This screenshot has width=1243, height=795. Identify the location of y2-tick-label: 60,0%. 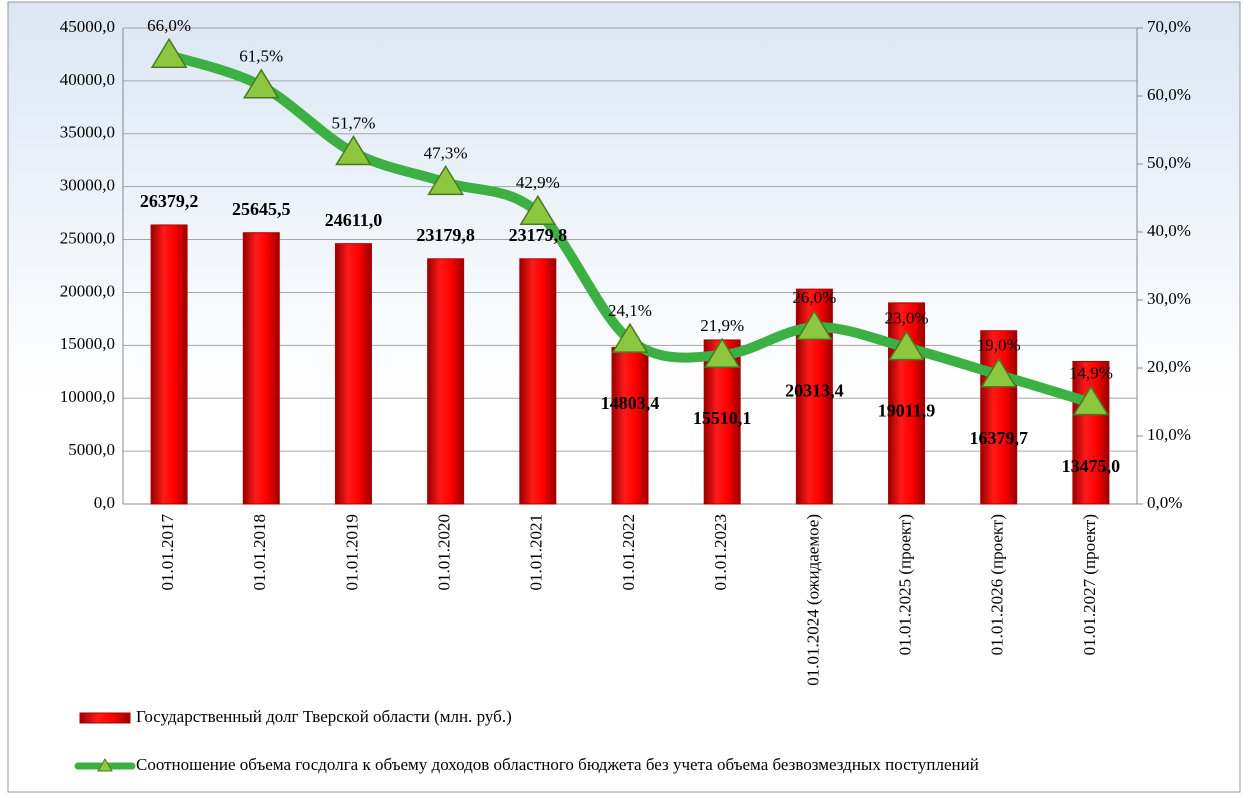
(1169, 94).